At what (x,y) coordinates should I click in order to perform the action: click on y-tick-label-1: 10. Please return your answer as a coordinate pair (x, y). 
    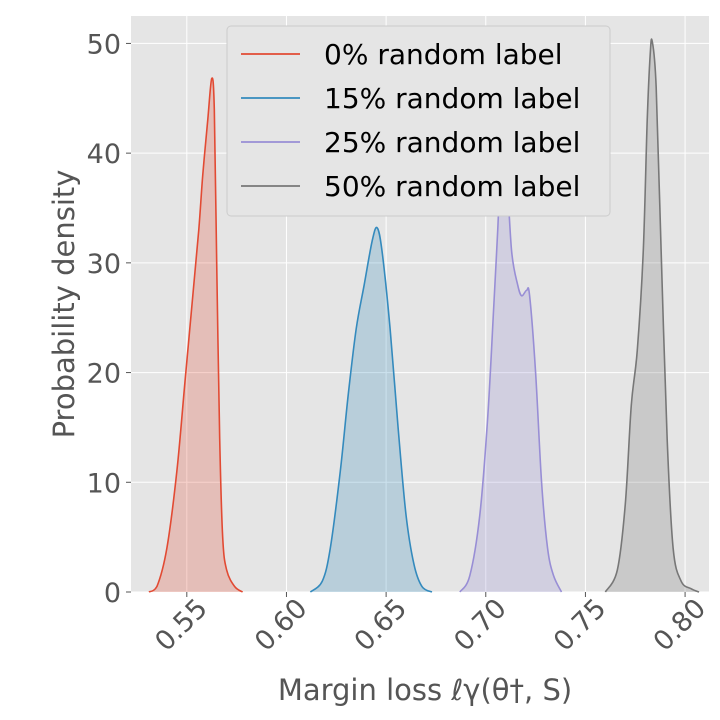
    Looking at the image, I should click on (104, 483).